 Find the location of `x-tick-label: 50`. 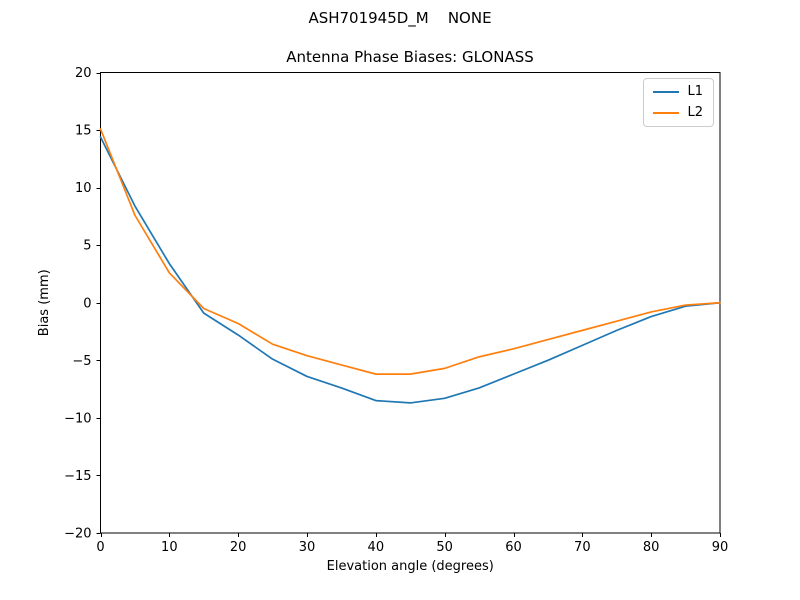

x-tick-label: 50 is located at coordinates (444, 547).